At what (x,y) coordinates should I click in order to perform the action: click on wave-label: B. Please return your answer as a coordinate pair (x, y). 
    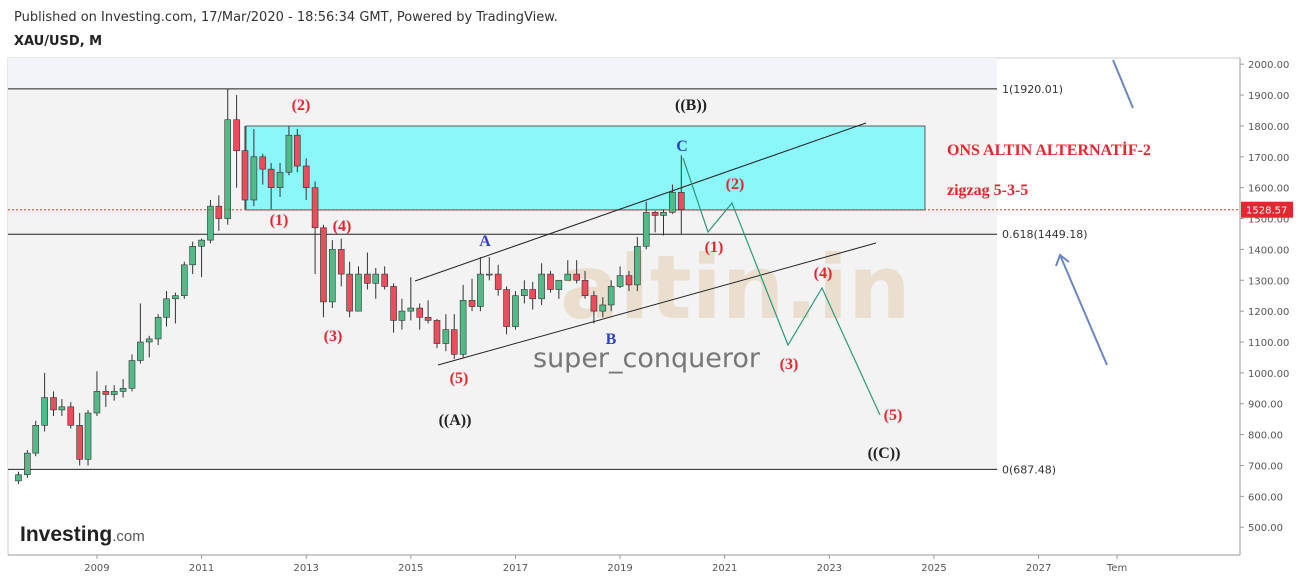
    Looking at the image, I should click on (611, 339).